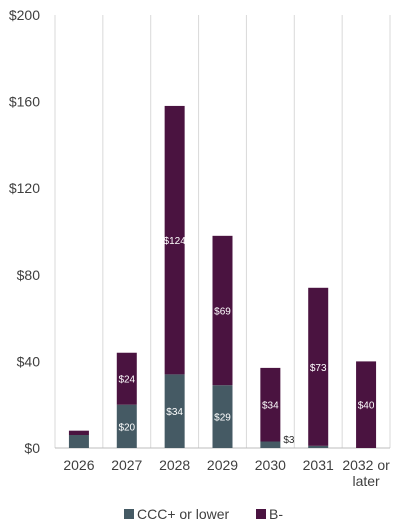  Describe the element at coordinates (24, 102) in the screenshot. I see `y-tick-label: $160` at that location.